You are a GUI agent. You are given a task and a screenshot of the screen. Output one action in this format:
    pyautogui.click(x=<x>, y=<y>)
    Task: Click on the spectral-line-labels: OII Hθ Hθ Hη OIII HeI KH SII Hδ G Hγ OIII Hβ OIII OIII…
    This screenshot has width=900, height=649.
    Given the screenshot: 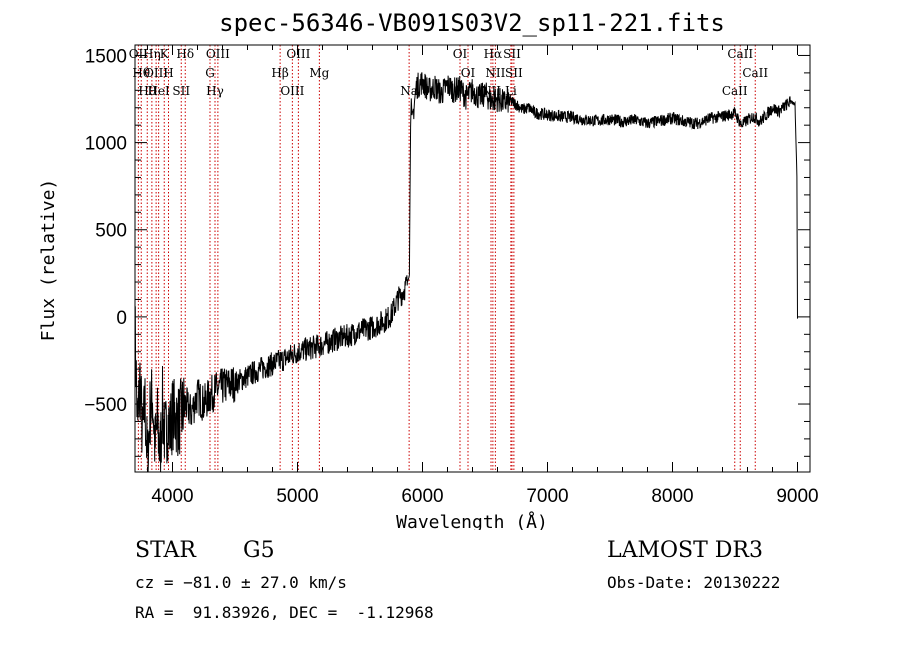 What is the action you would take?
    pyautogui.click(x=449, y=72)
    